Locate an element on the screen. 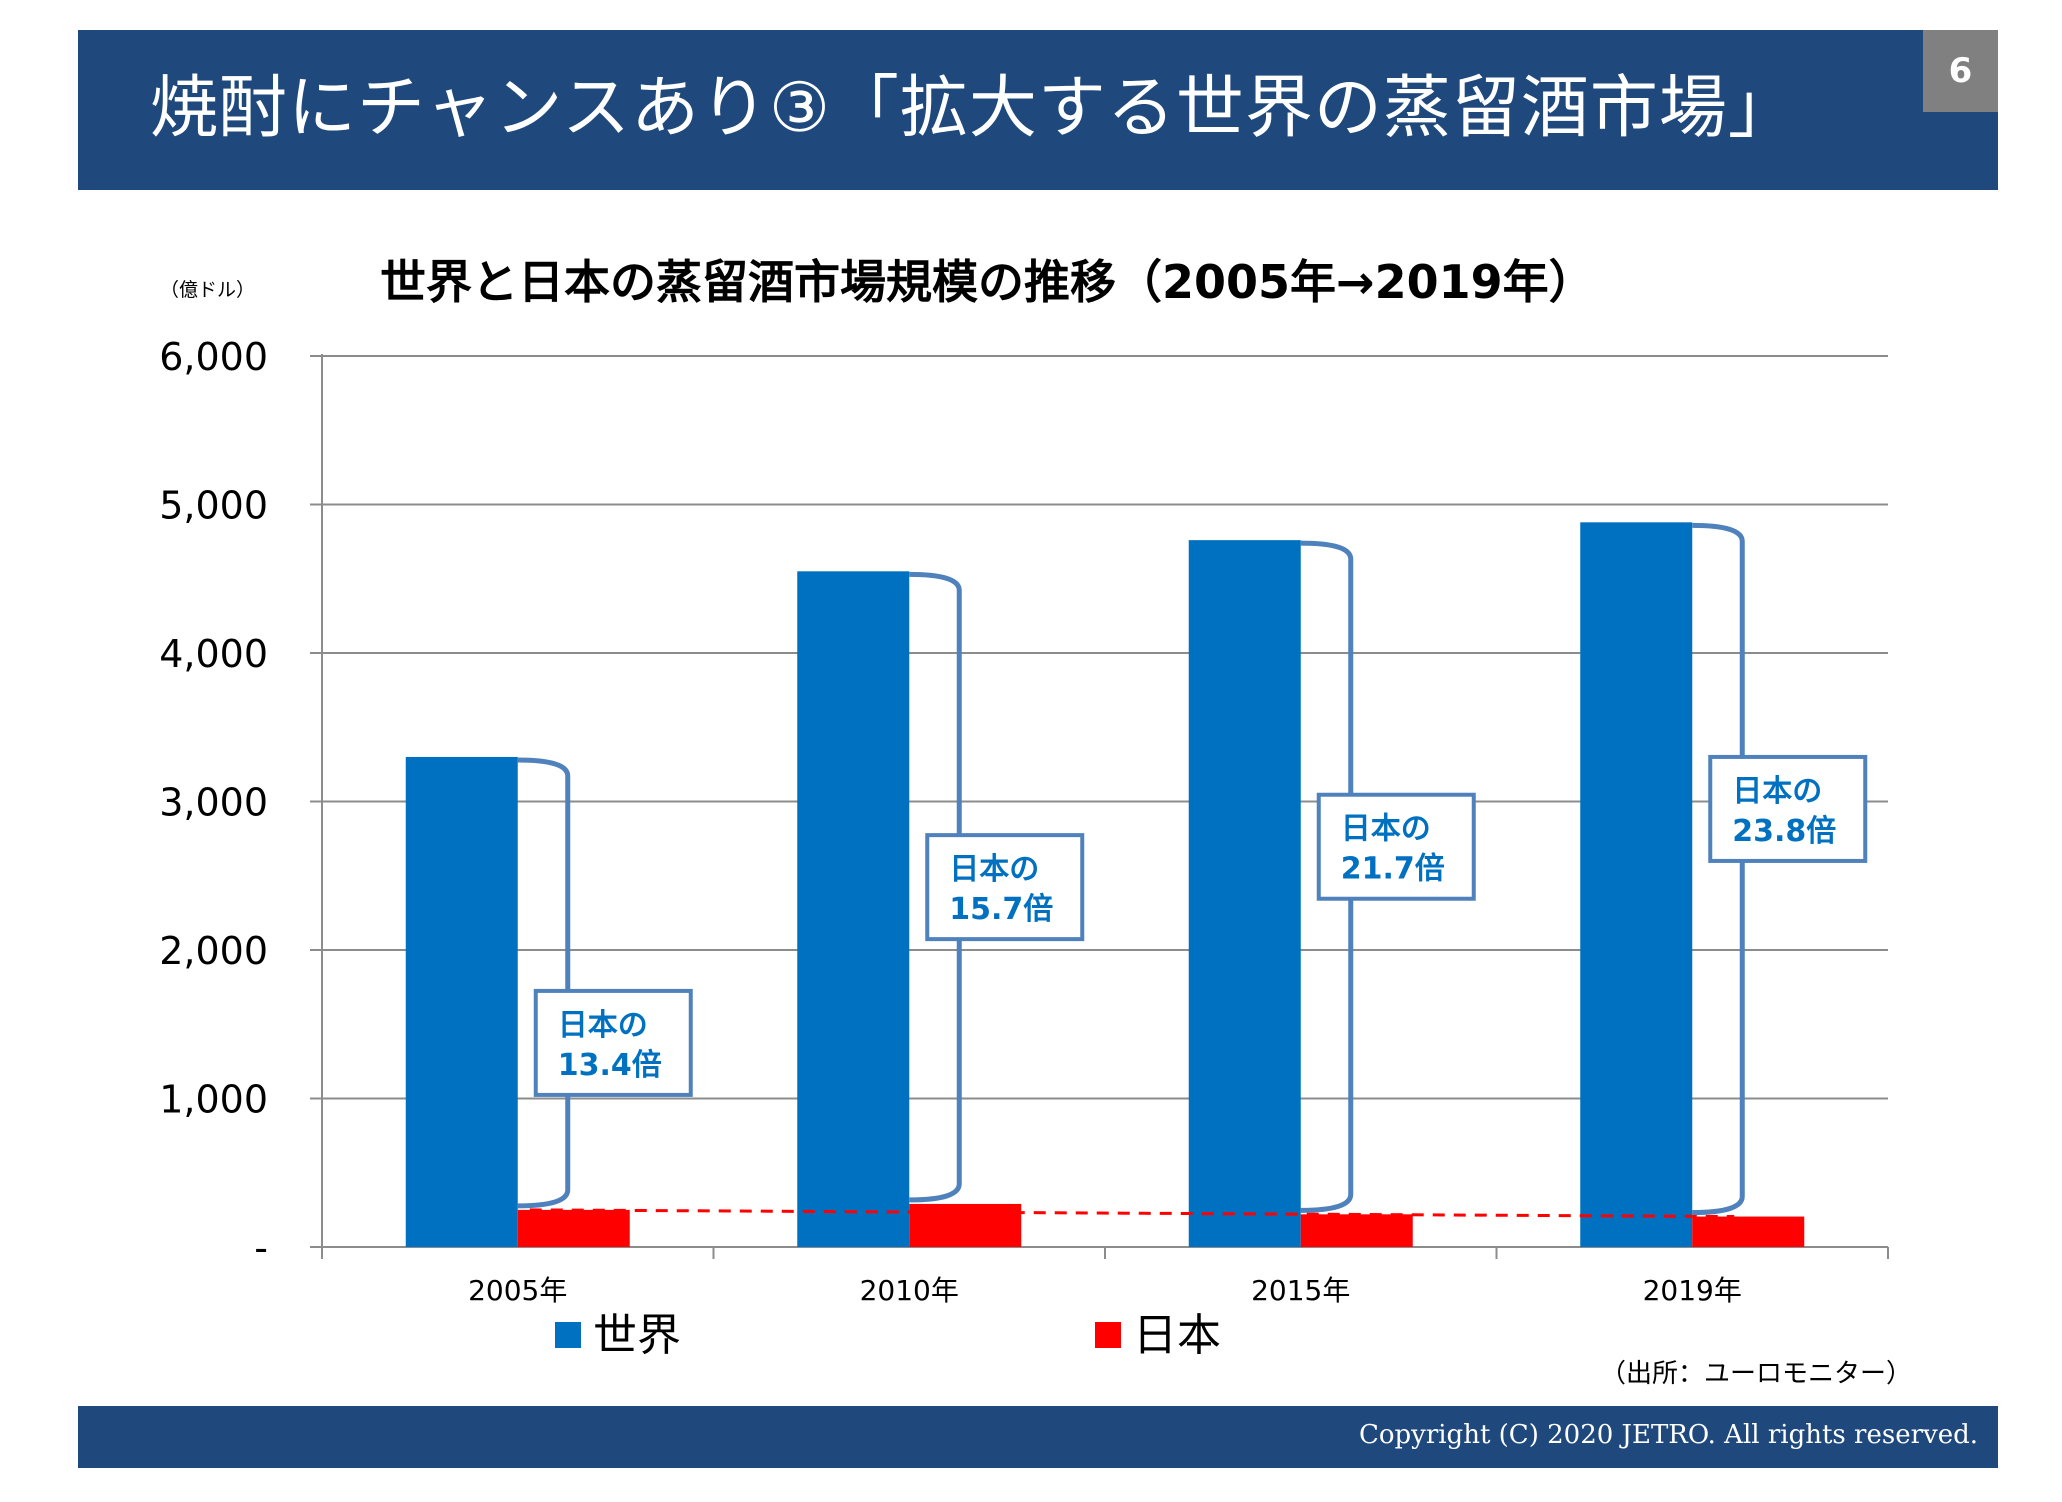 The image size is (2062, 1502). x-tick-label: 2010年 is located at coordinates (909, 1290).